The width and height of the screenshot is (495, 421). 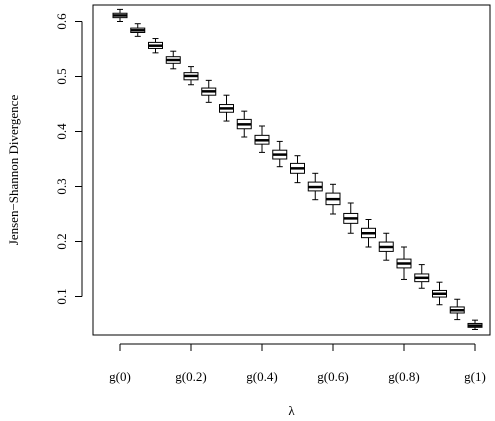 I want to click on x-tick-label: g(1), so click(x=475, y=376).